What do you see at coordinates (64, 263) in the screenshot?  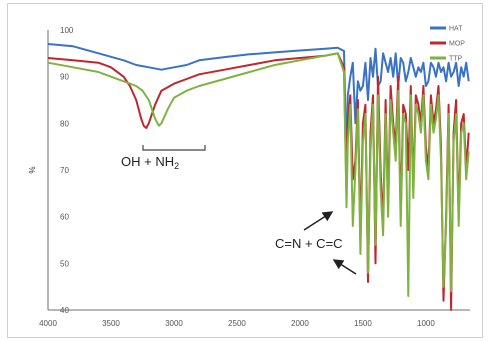 I see `y-tick-label: 50` at bounding box center [64, 263].